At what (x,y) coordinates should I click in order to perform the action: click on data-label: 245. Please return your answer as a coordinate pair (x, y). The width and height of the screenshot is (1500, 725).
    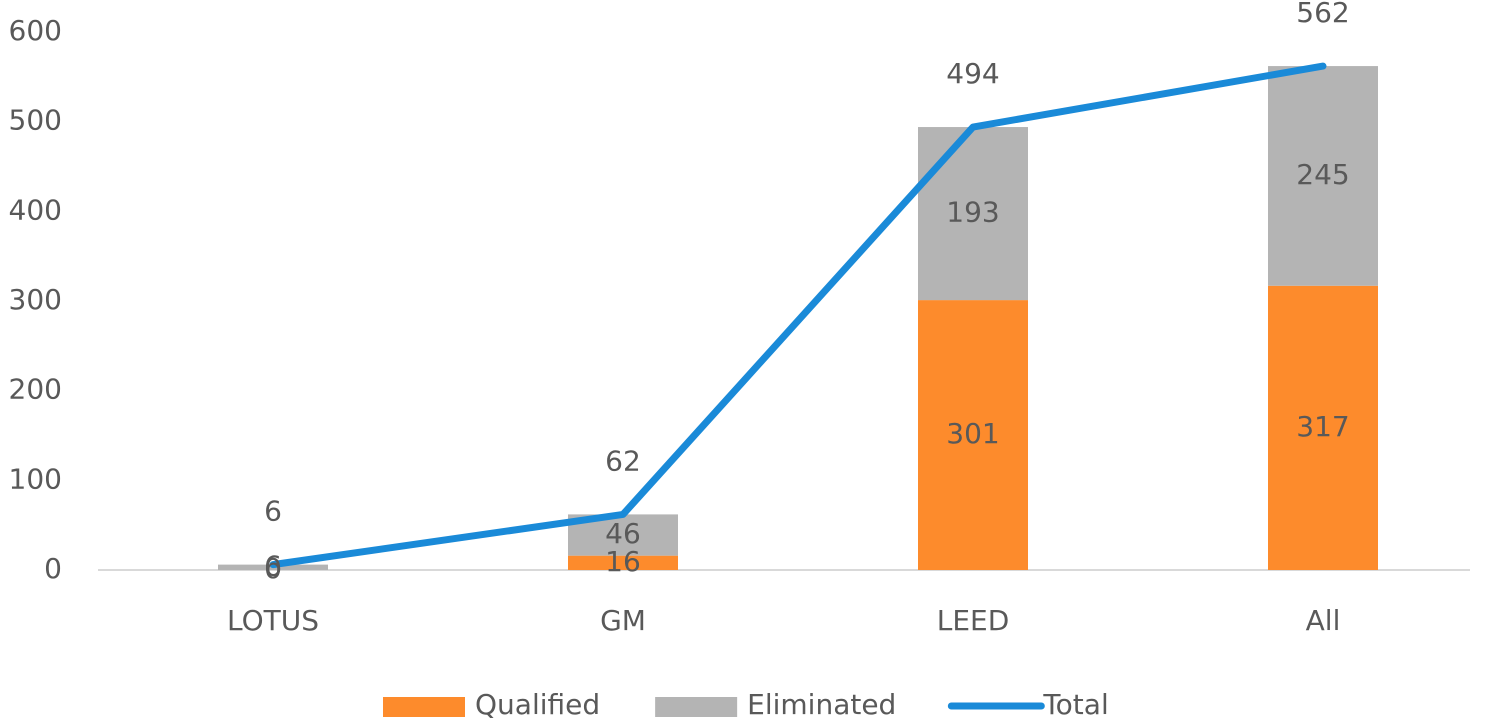
    Looking at the image, I should click on (1322, 174).